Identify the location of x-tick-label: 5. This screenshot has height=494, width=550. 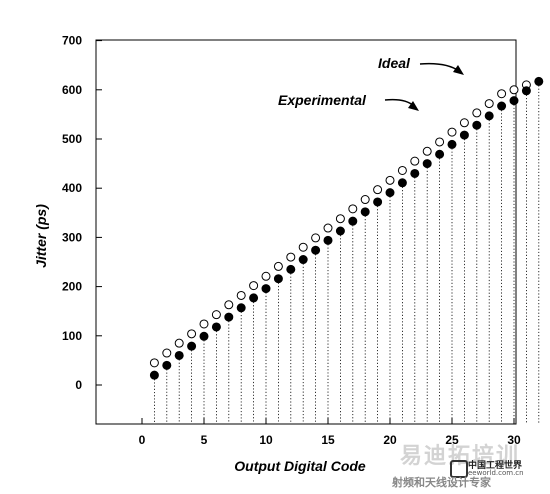
(204, 440).